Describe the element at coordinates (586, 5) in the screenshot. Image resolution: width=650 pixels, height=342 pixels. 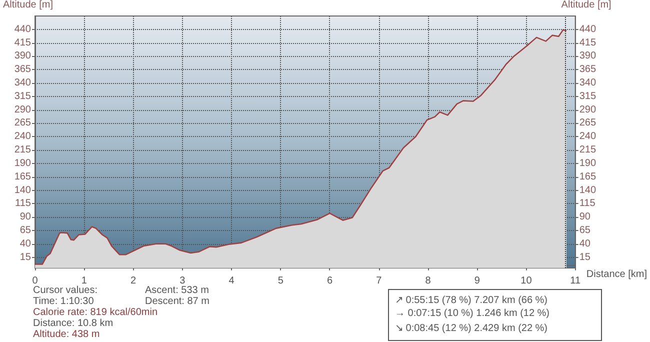
I see `y2-axis-title: Altitude [m]` at that location.